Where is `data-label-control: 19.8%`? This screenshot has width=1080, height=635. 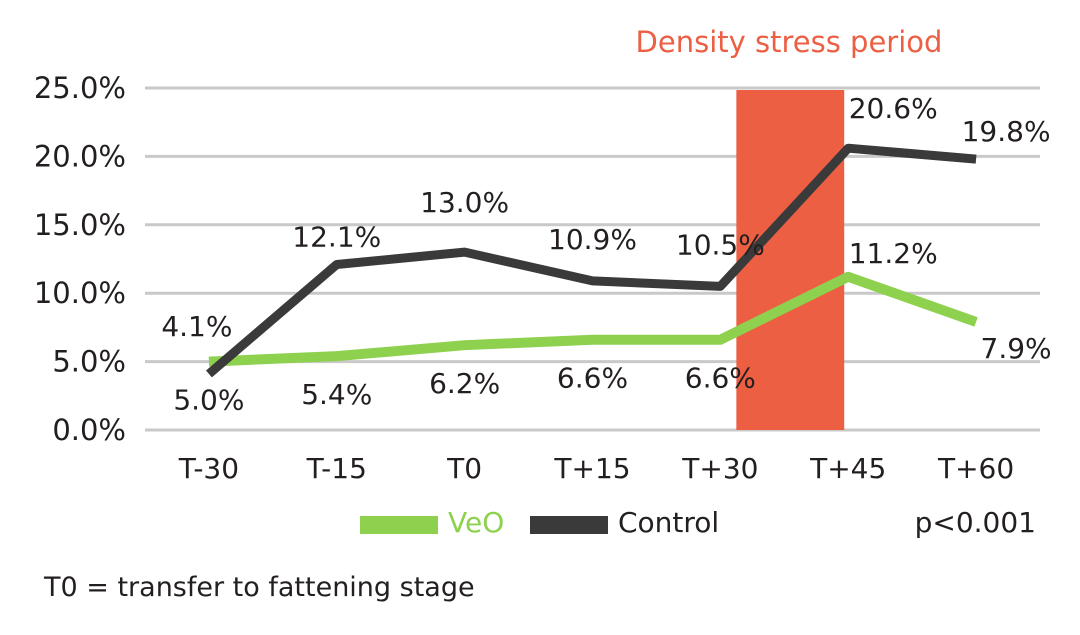
data-label-control: 19.8% is located at coordinates (1006, 131).